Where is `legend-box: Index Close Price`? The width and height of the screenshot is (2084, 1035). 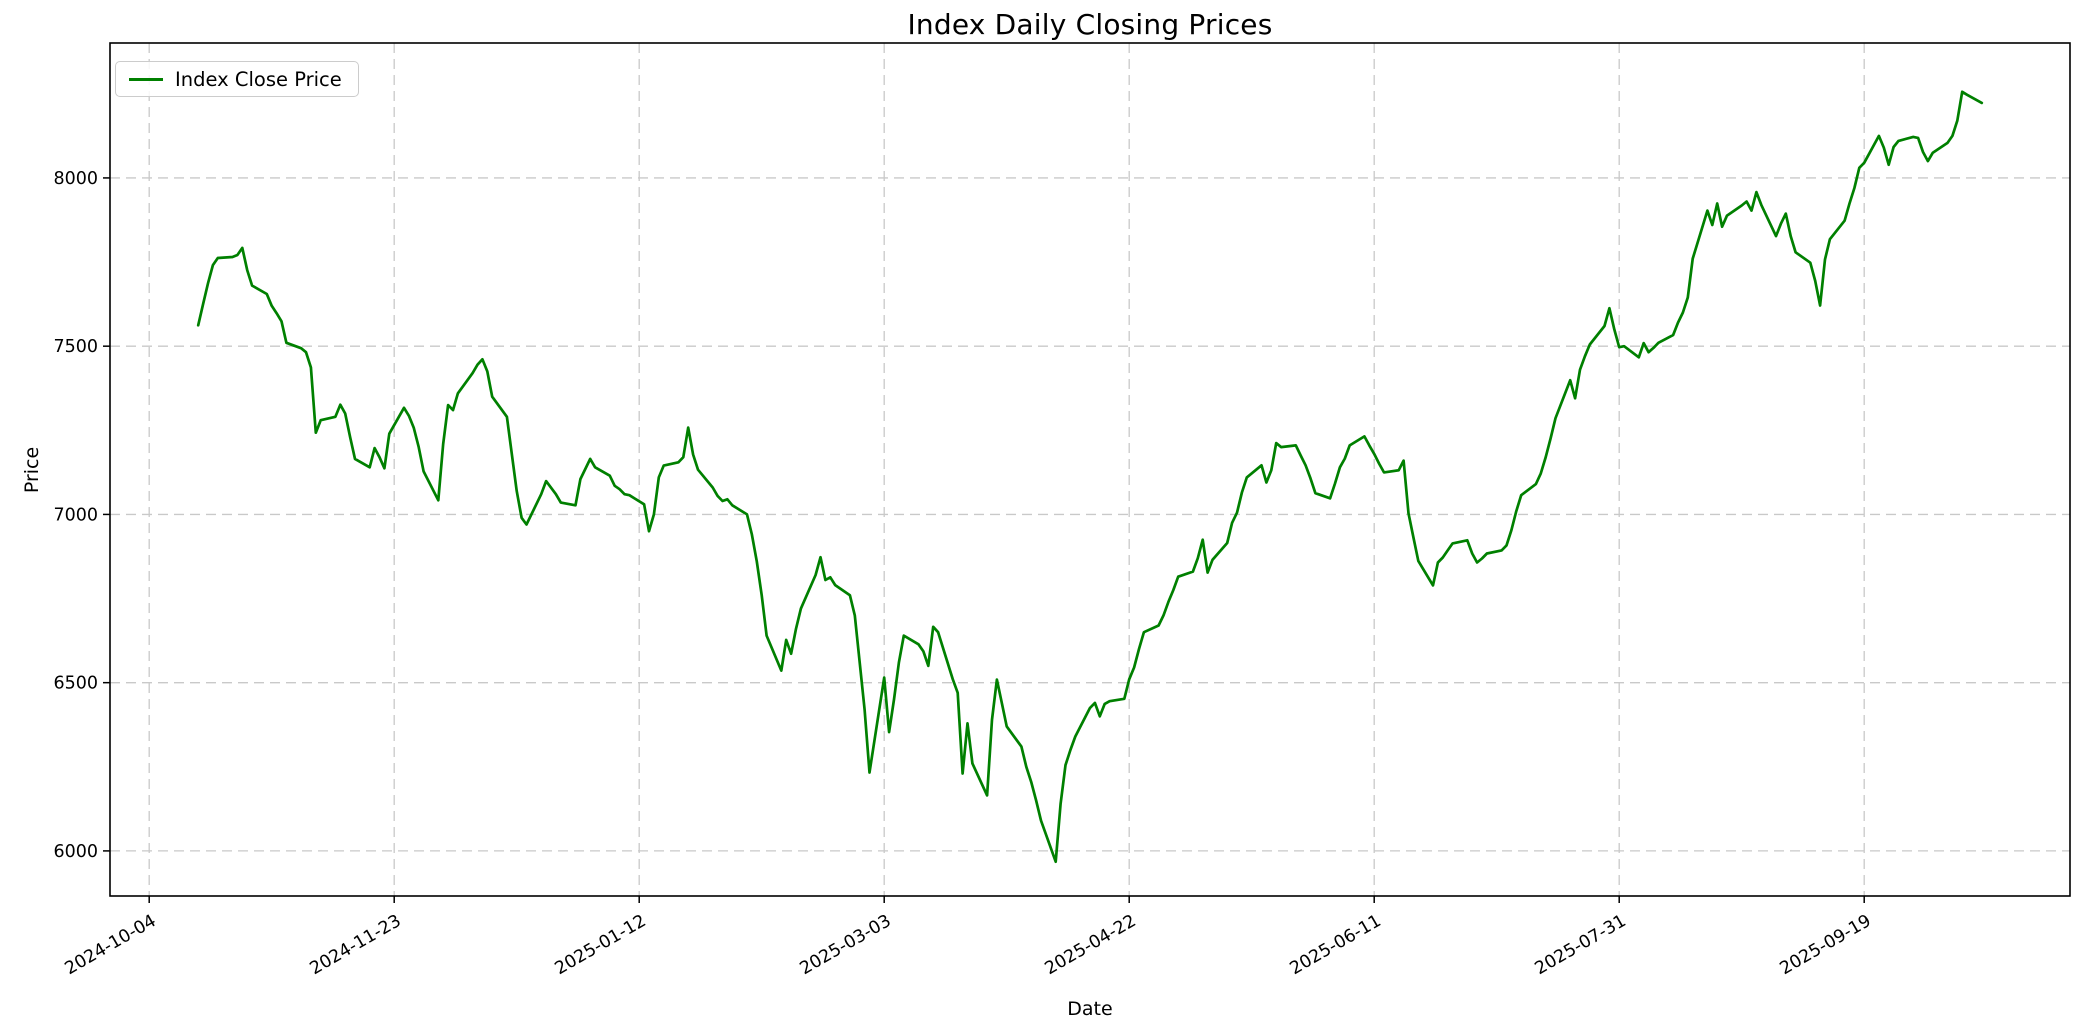 legend-box: Index Close Price is located at coordinates (237, 79).